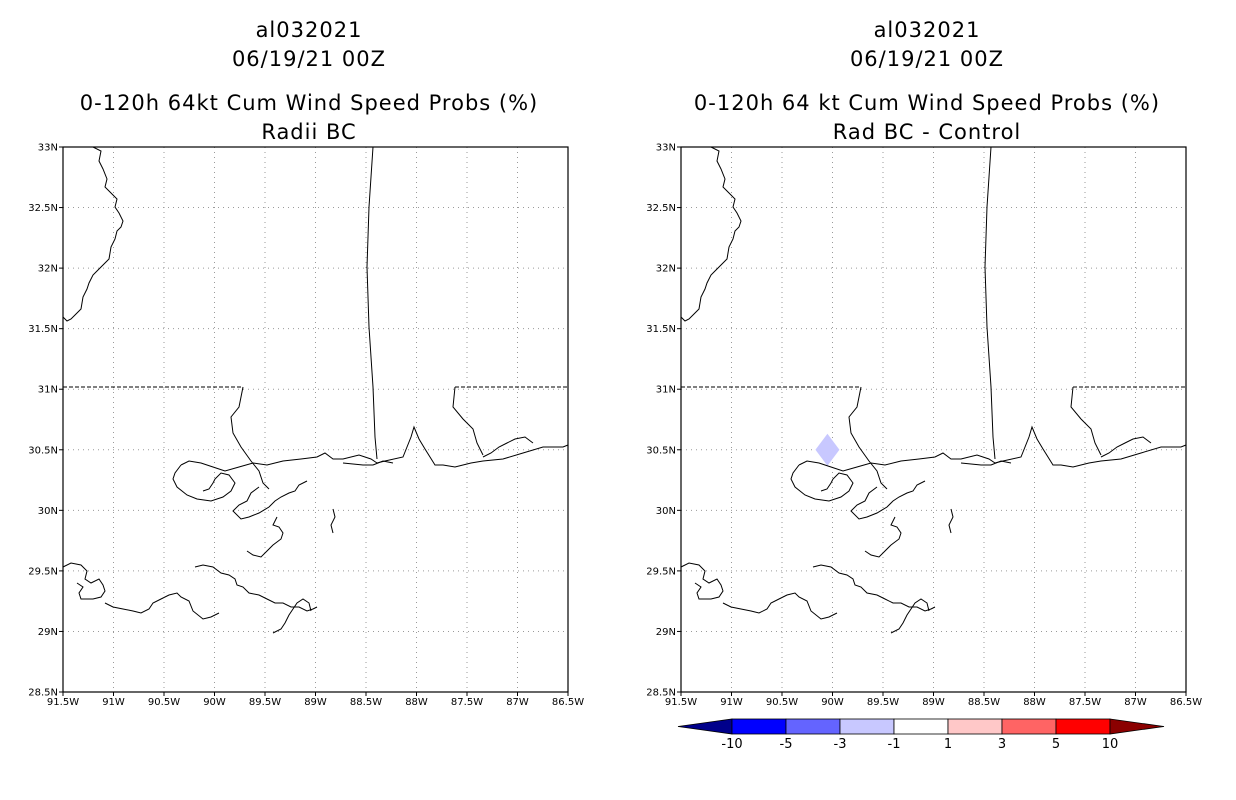 The height and width of the screenshot is (800, 1236). Describe the element at coordinates (661, 450) in the screenshot. I see `lat-tick-label: 30.5N` at that location.